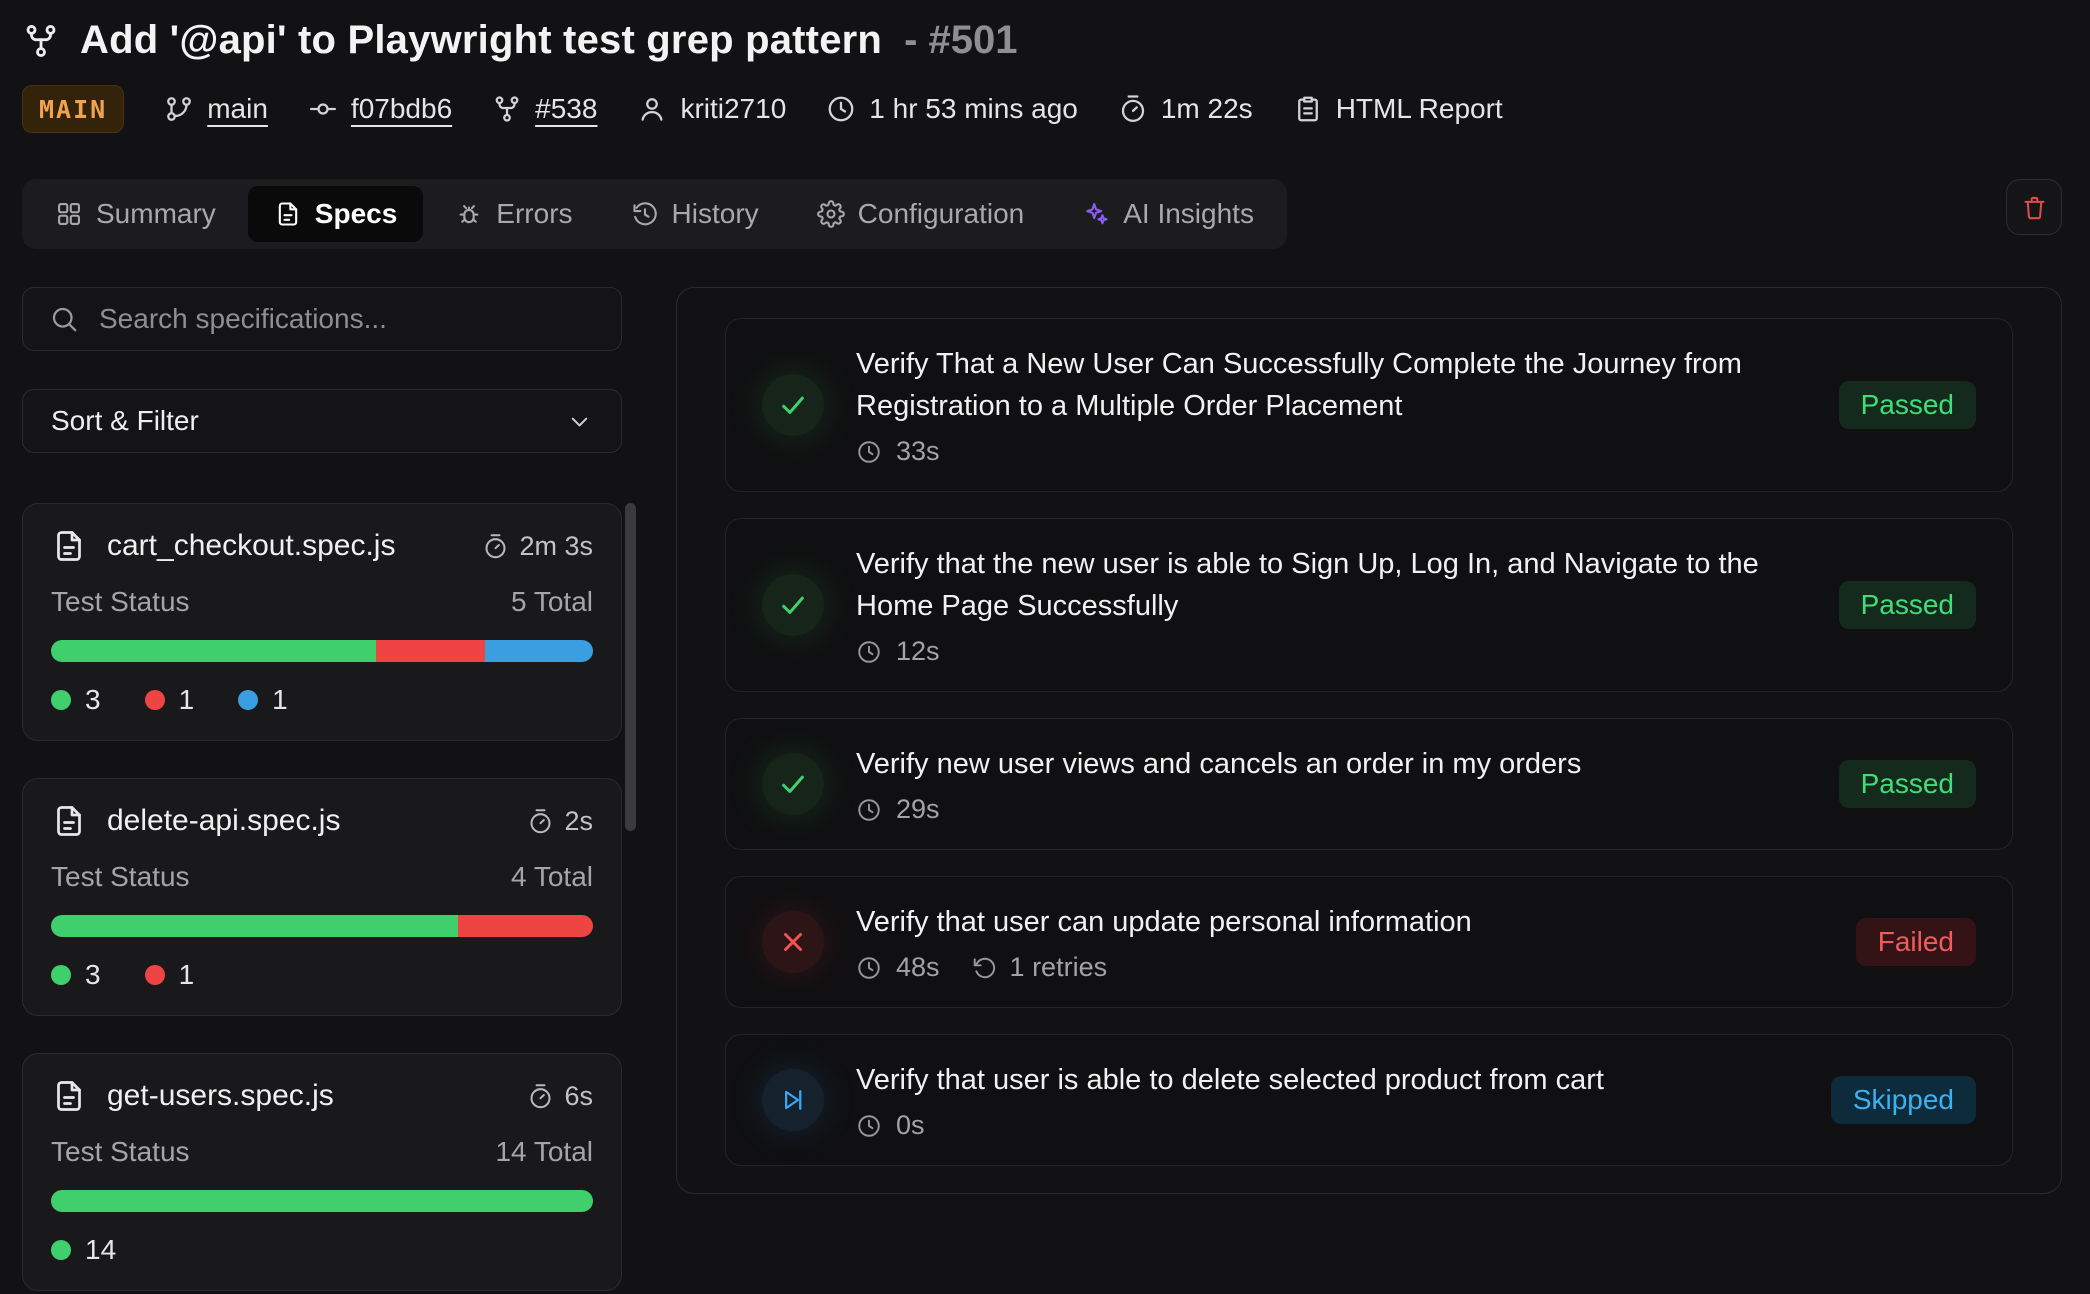 Image resolution: width=2090 pixels, height=1294 pixels. I want to click on pull-request-link-label: #538, so click(566, 108).